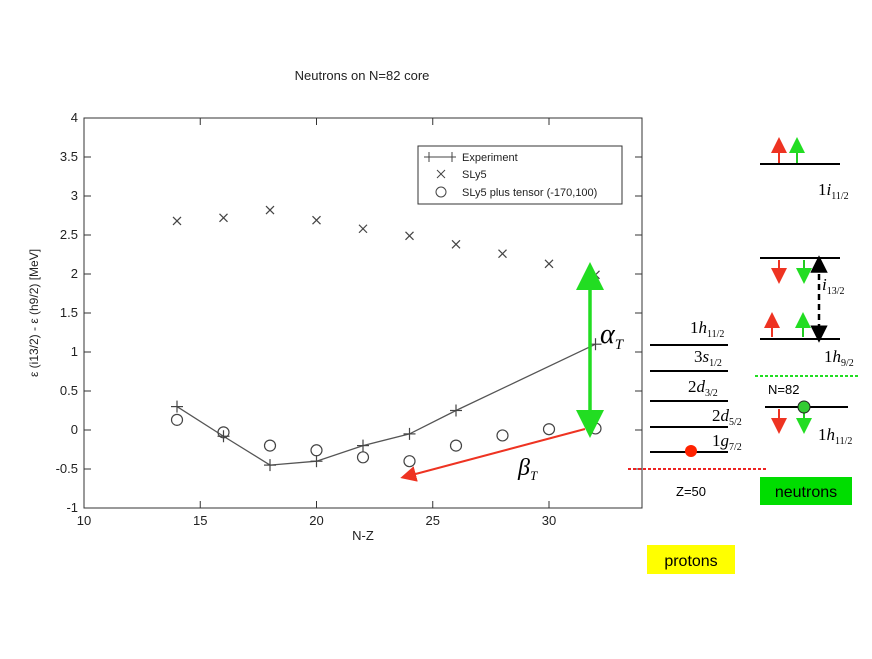  What do you see at coordinates (835, 436) in the screenshot?
I see `neutron-level-label: 1h11/2` at bounding box center [835, 436].